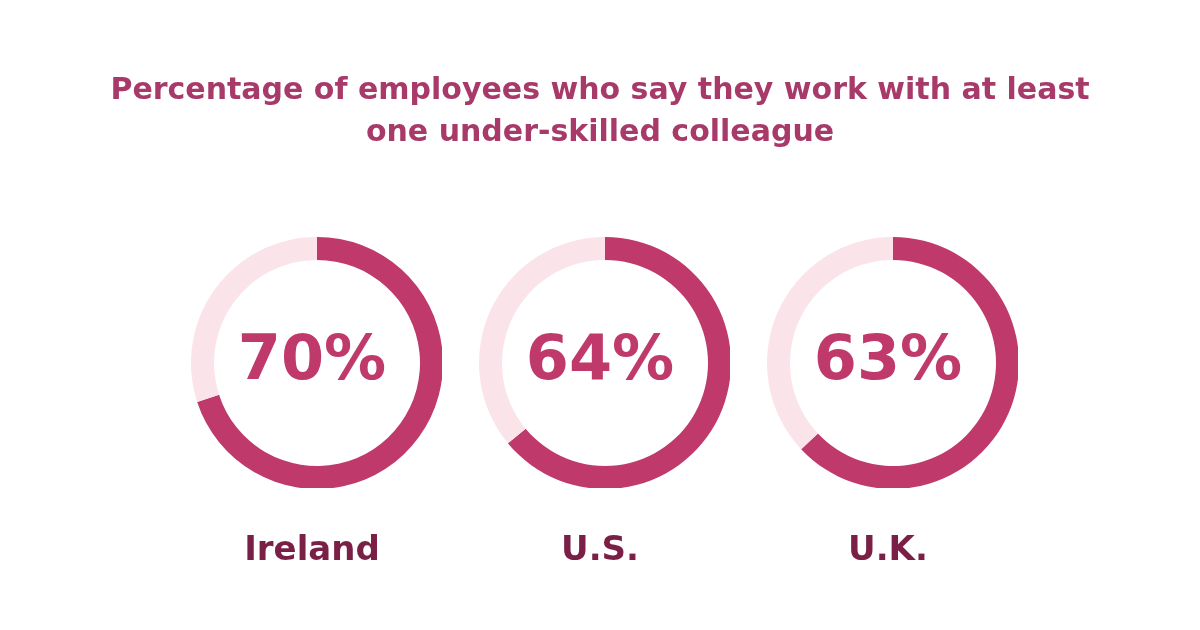 The height and width of the screenshot is (630, 1200). What do you see at coordinates (888, 548) in the screenshot?
I see `text: U.K.` at bounding box center [888, 548].